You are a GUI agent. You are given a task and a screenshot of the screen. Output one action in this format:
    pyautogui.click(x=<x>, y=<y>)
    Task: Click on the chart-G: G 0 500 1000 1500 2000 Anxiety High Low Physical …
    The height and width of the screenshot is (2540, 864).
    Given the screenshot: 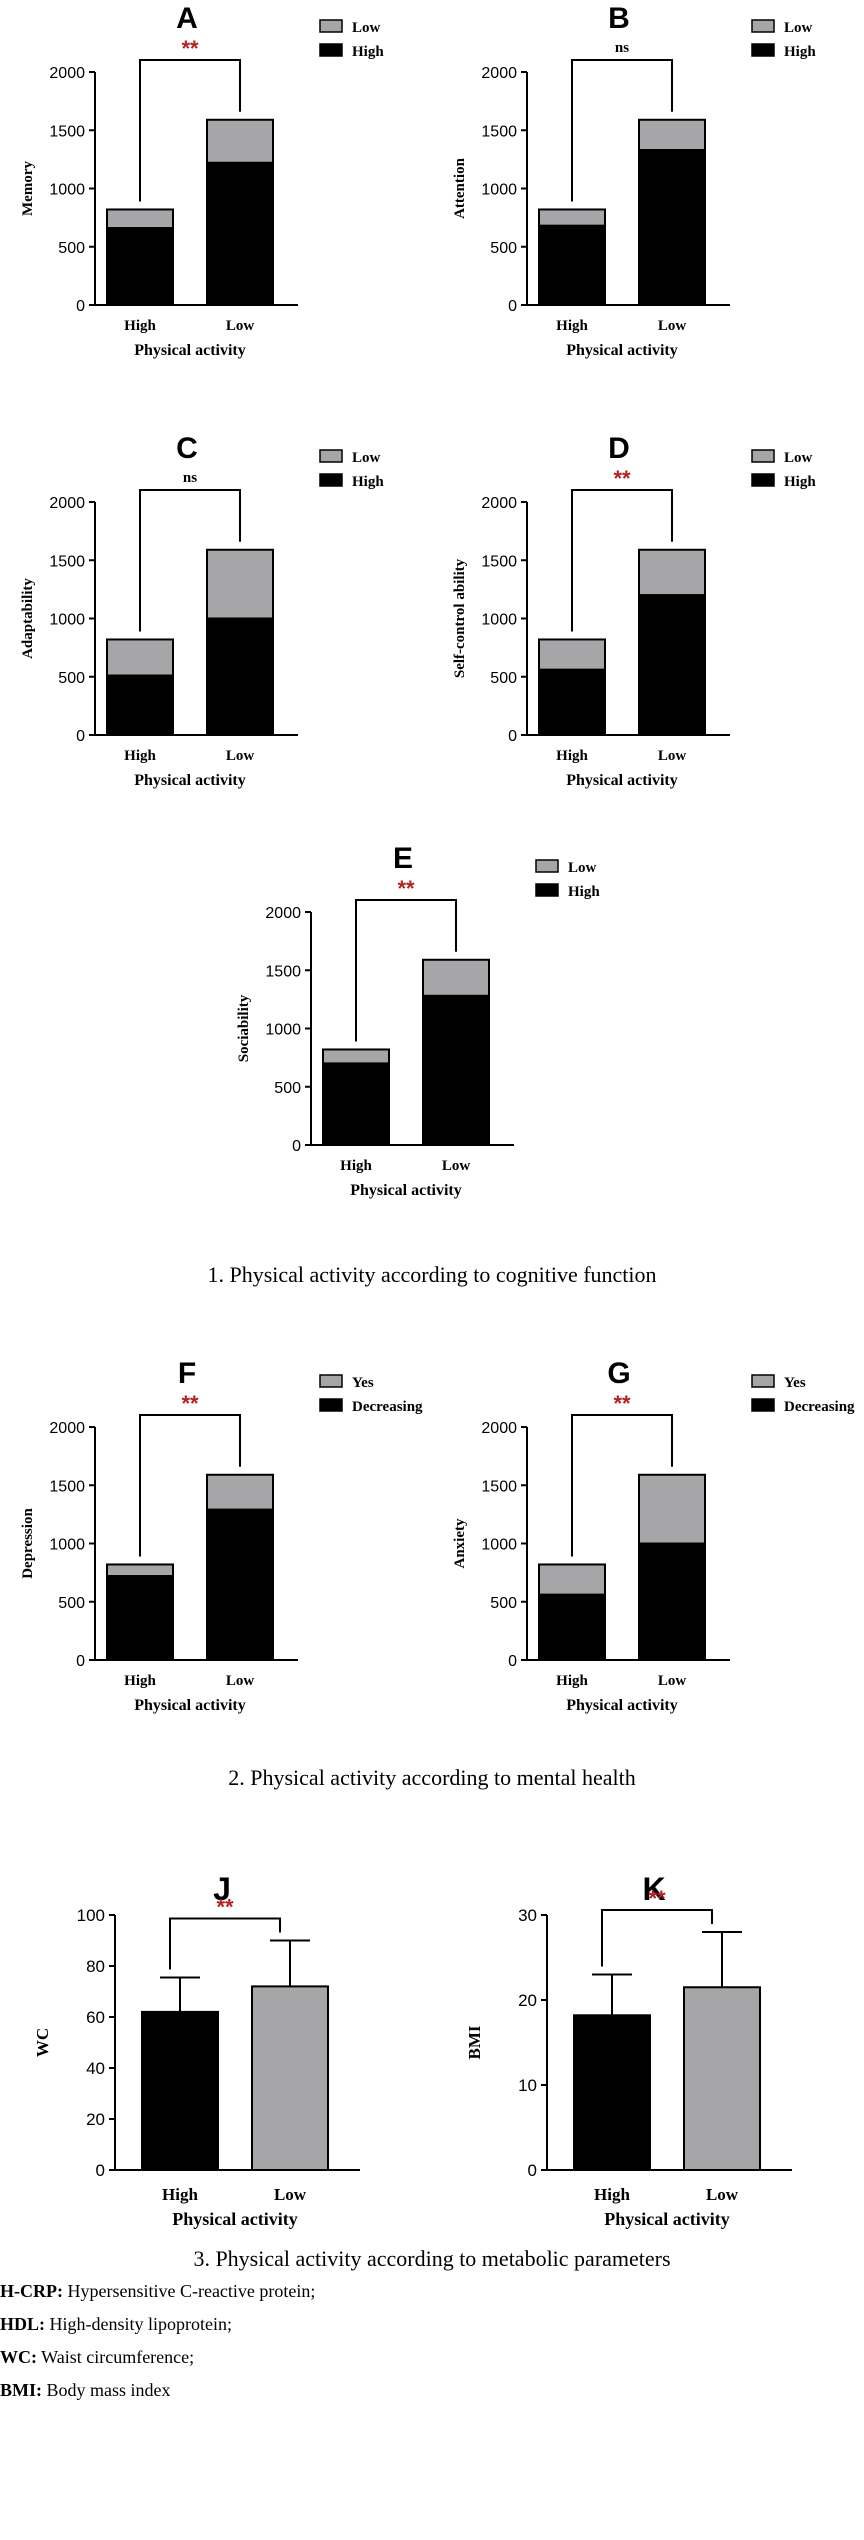 What is the action you would take?
    pyautogui.click(x=653, y=1535)
    